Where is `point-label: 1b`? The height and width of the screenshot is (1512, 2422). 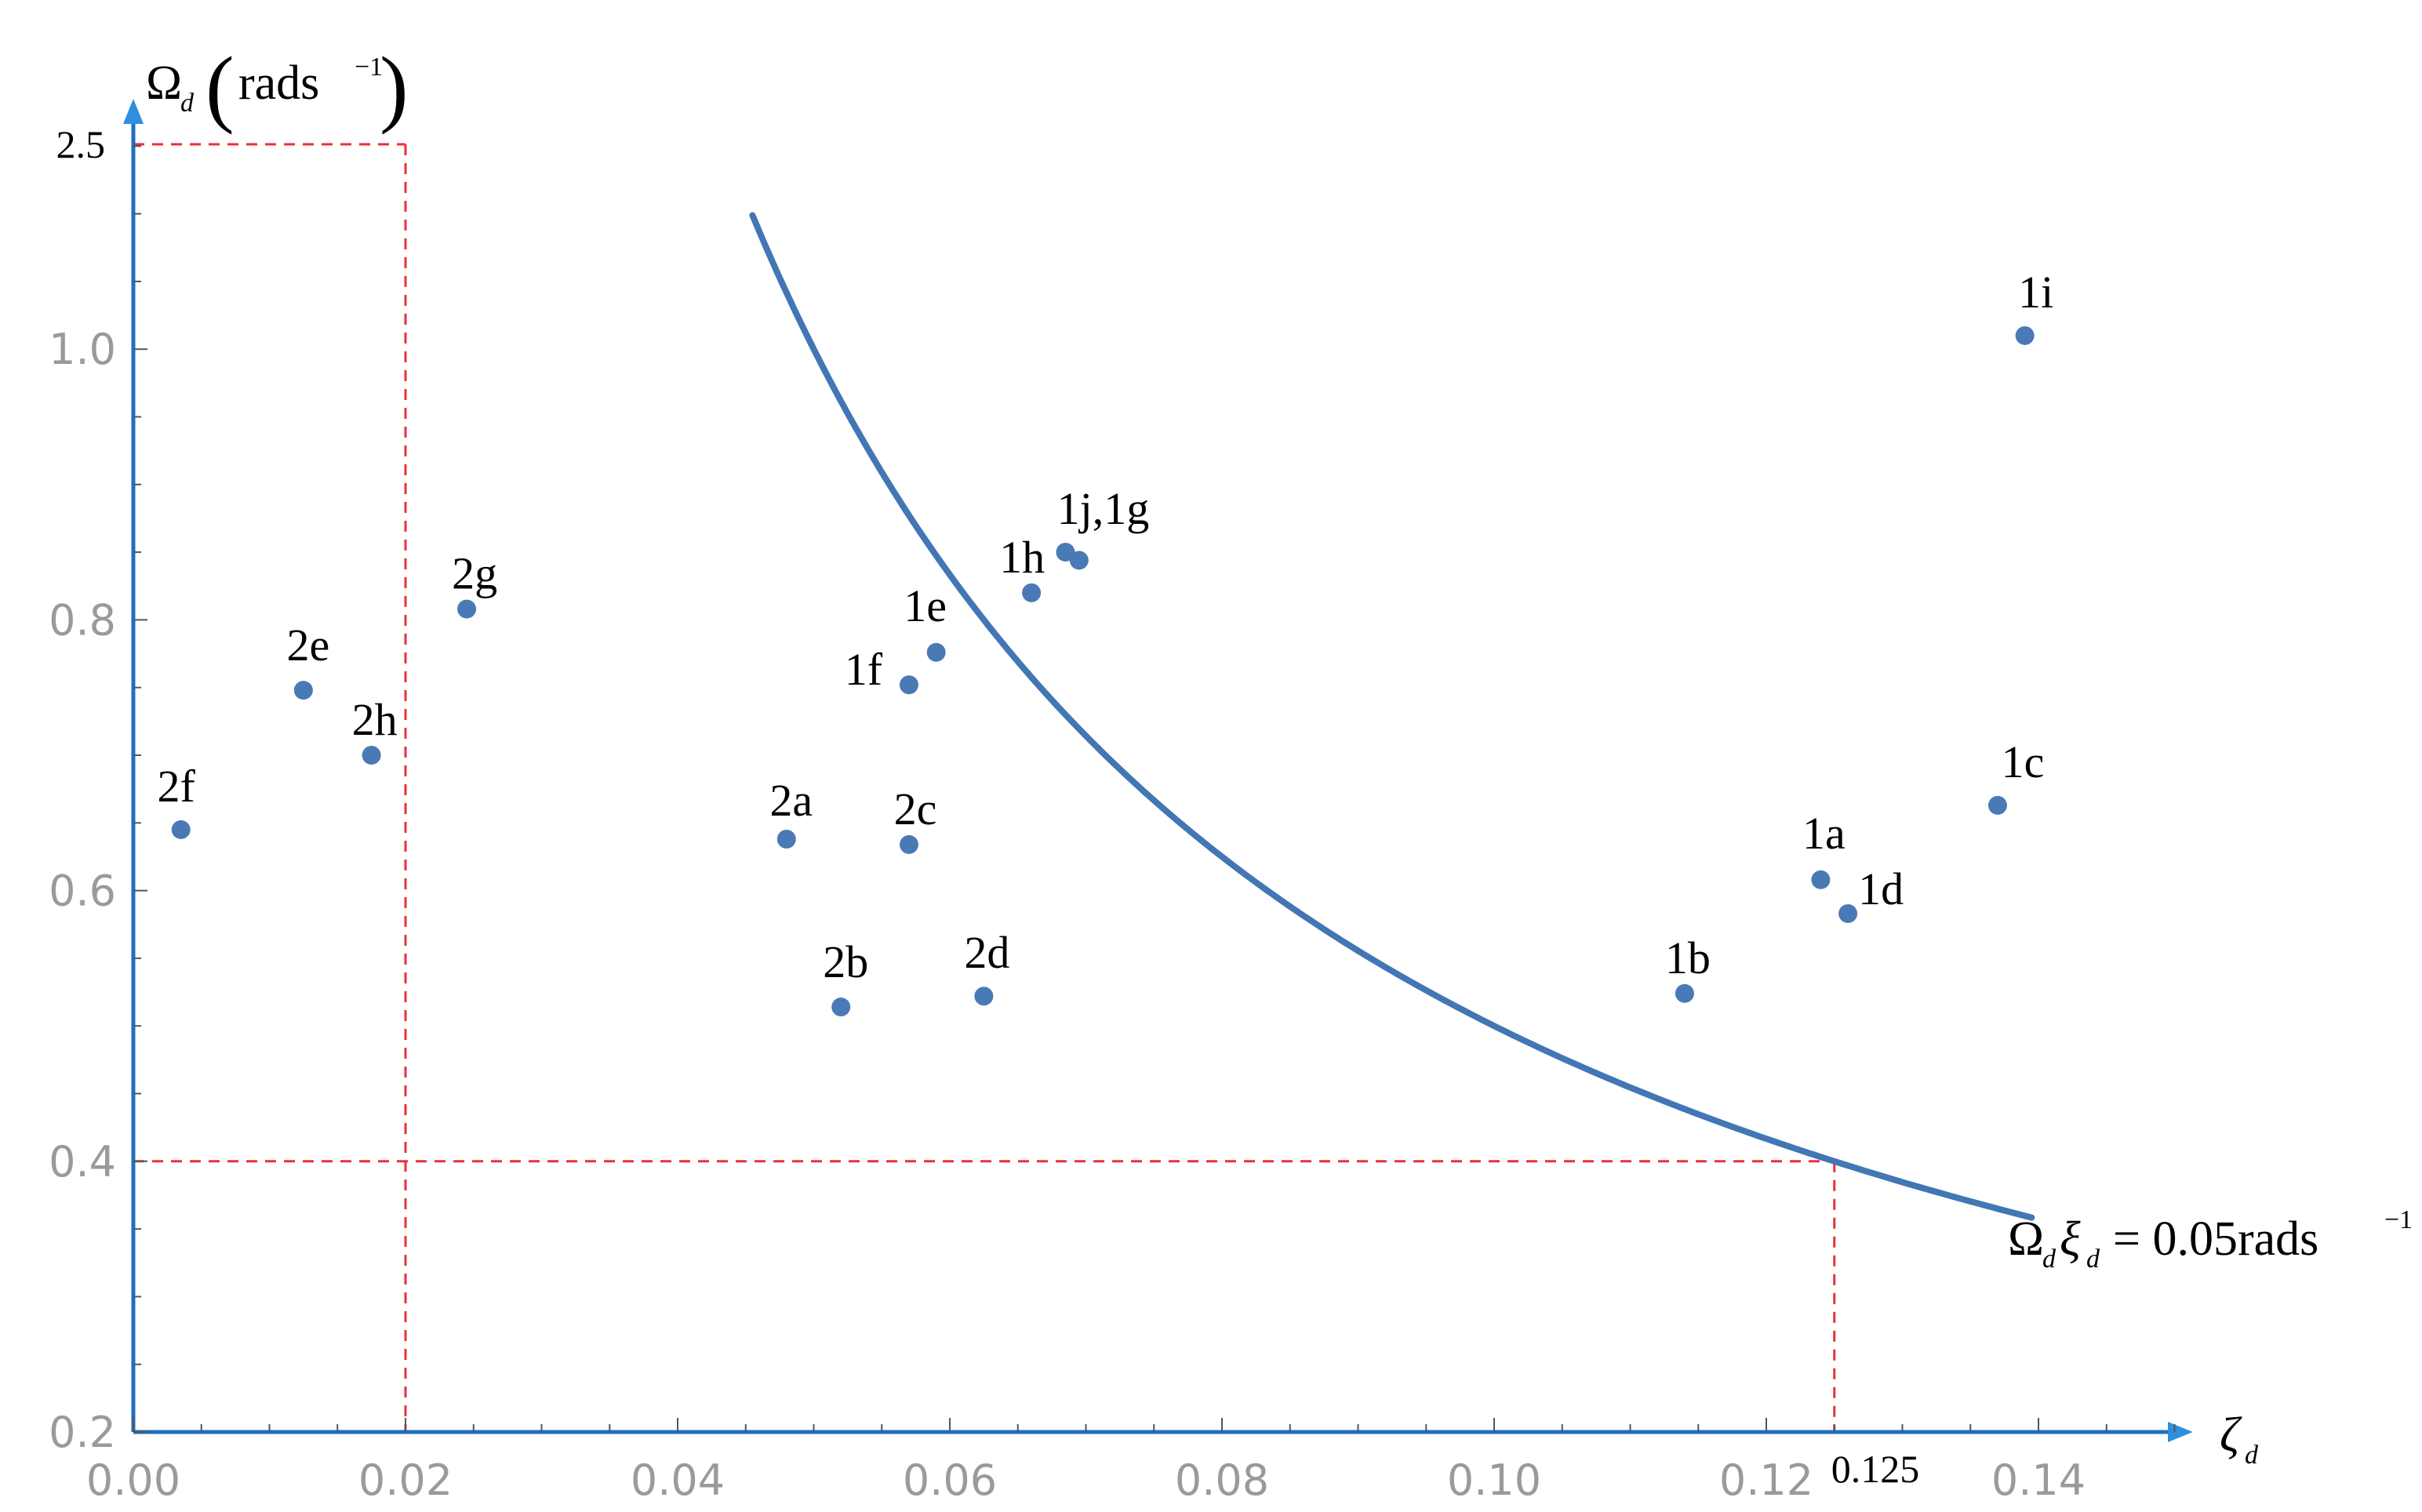
point-label: 1b is located at coordinates (1688, 957).